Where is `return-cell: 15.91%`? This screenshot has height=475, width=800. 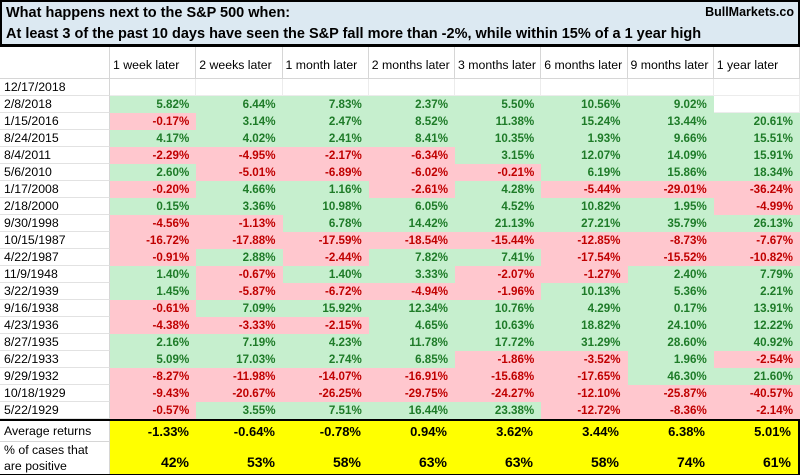
return-cell: 15.91% is located at coordinates (756, 155).